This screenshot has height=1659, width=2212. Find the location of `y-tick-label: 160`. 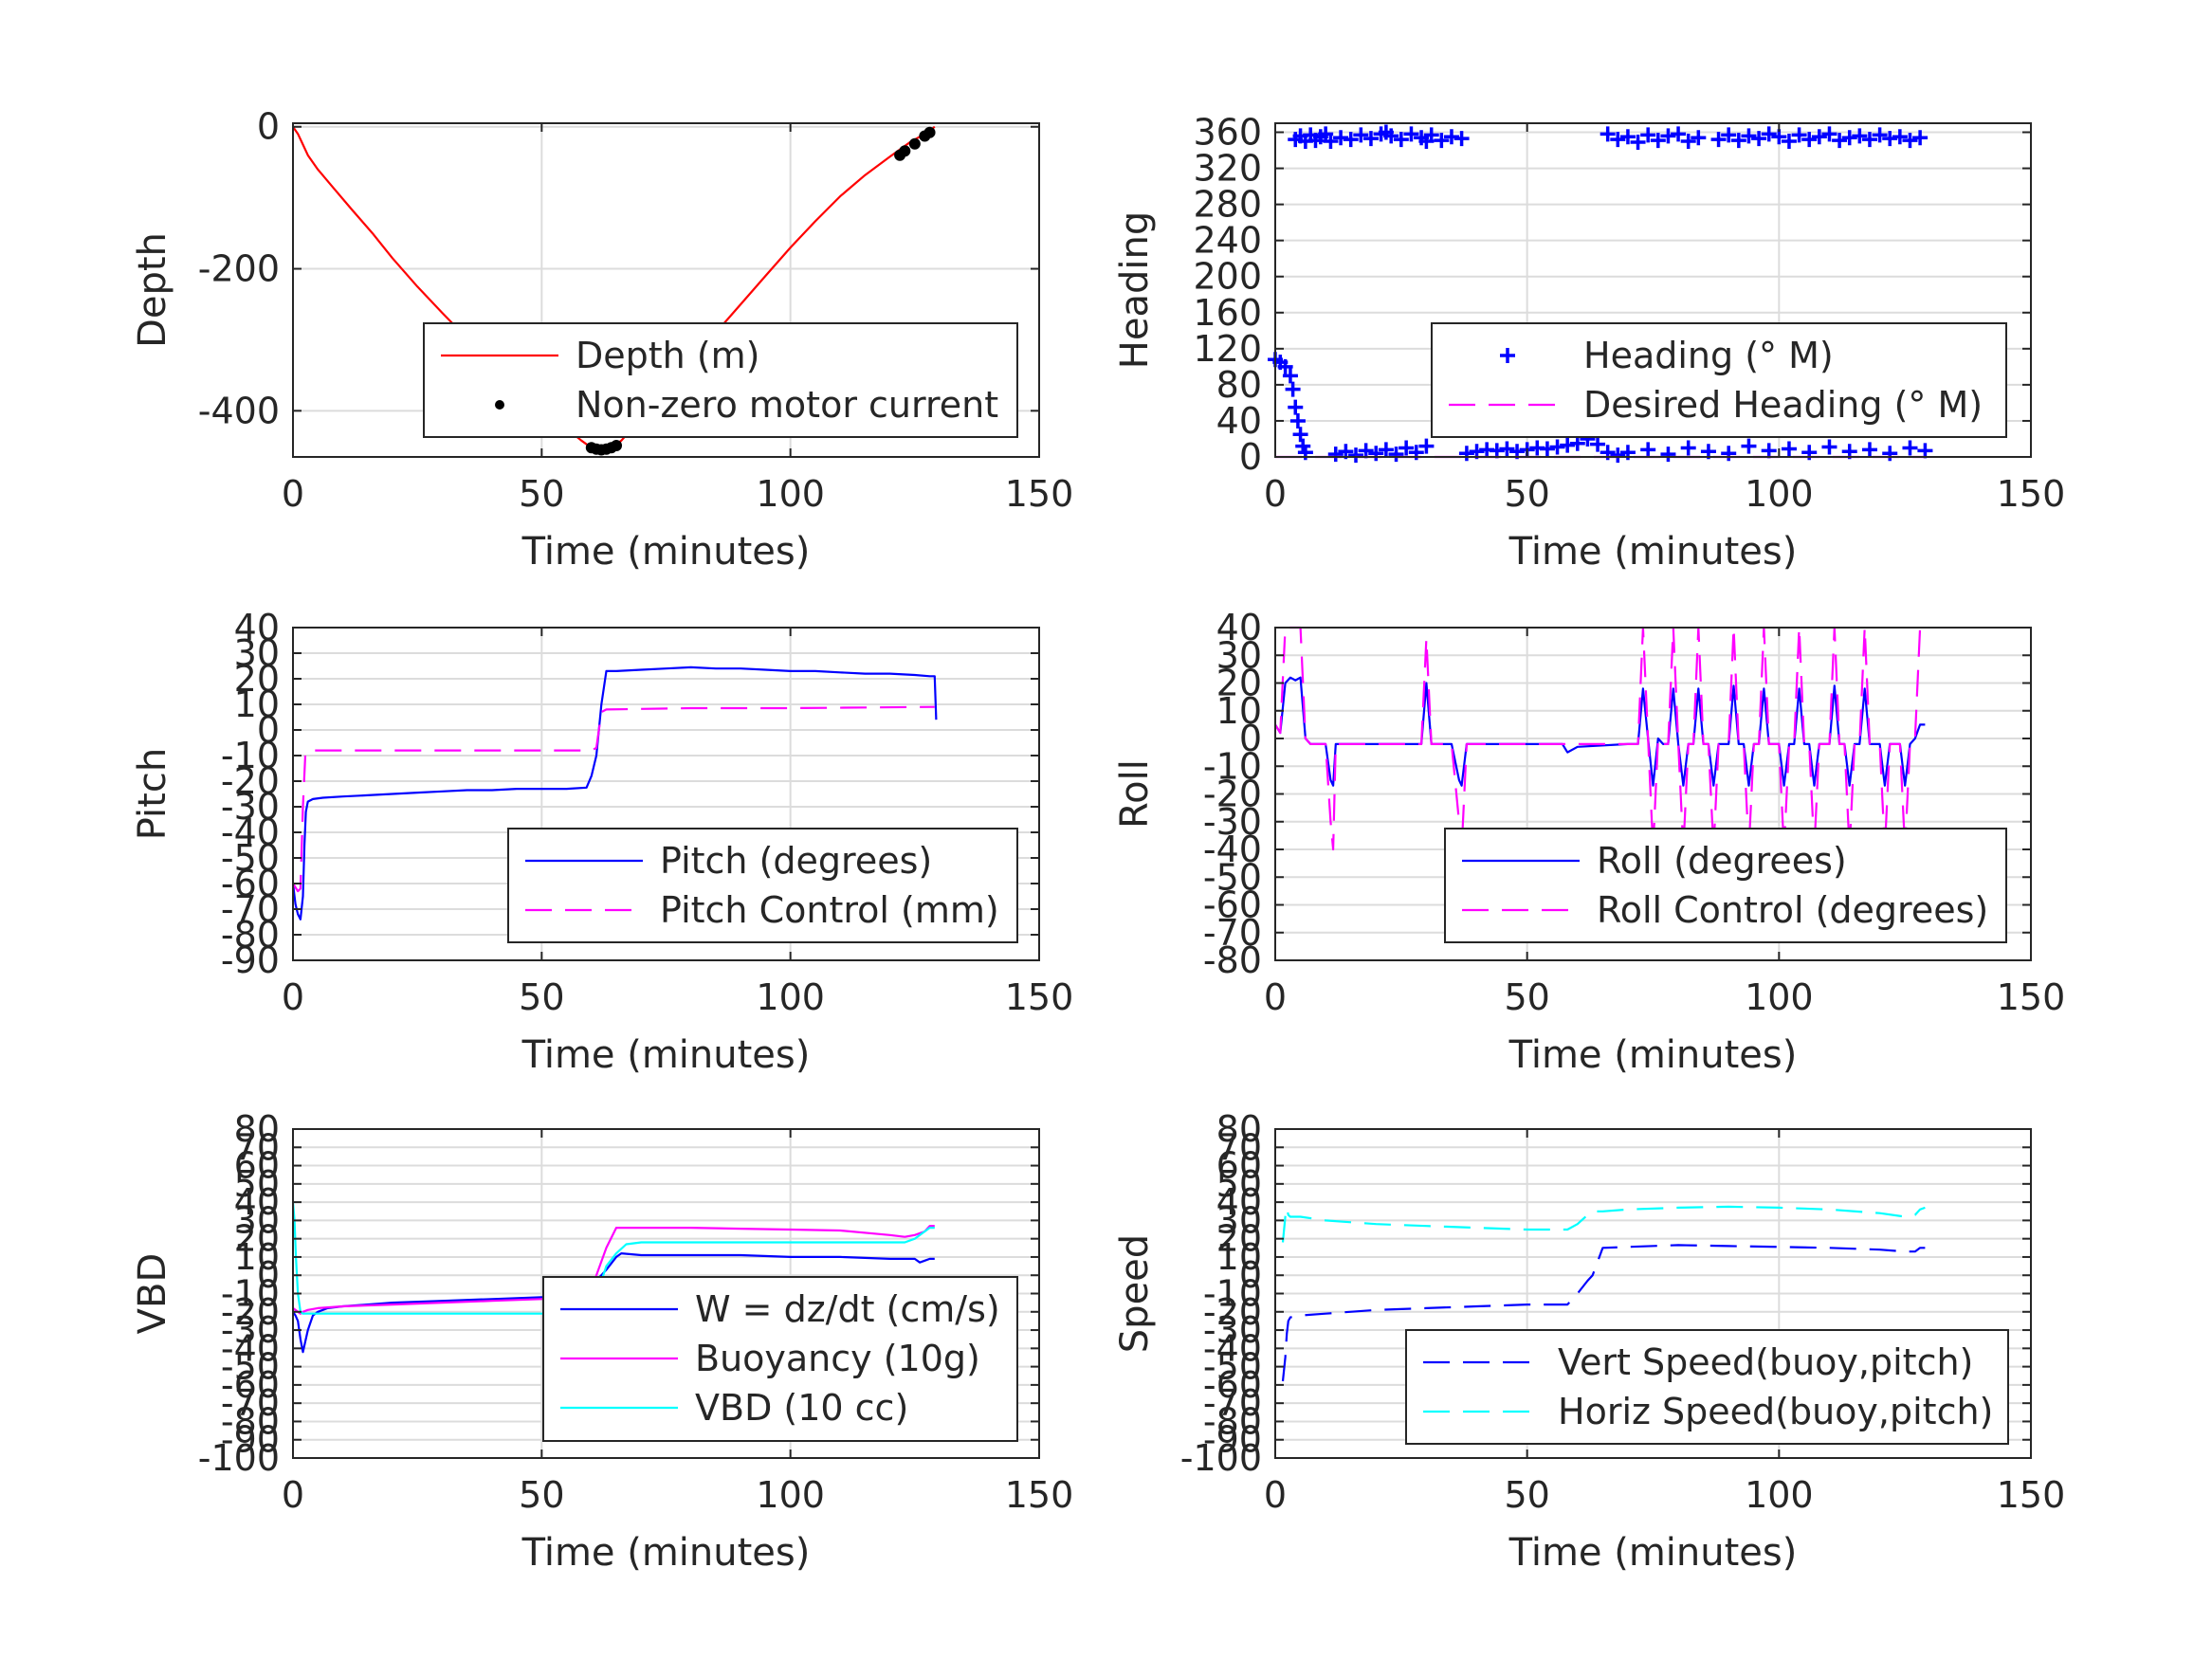

y-tick-label: 160 is located at coordinates (1227, 313).